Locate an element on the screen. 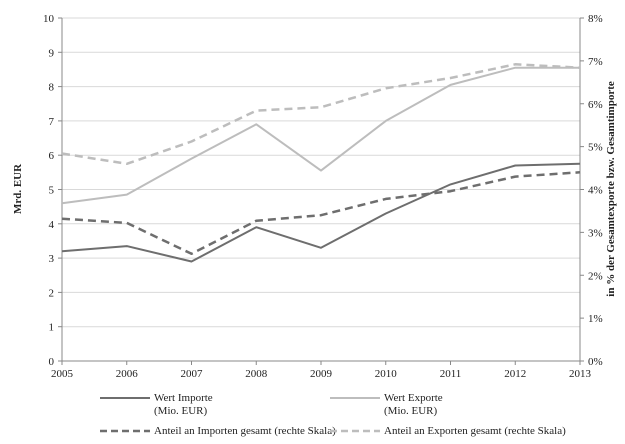 The image size is (625, 444). left-tick-label: 6 is located at coordinates (52, 156).